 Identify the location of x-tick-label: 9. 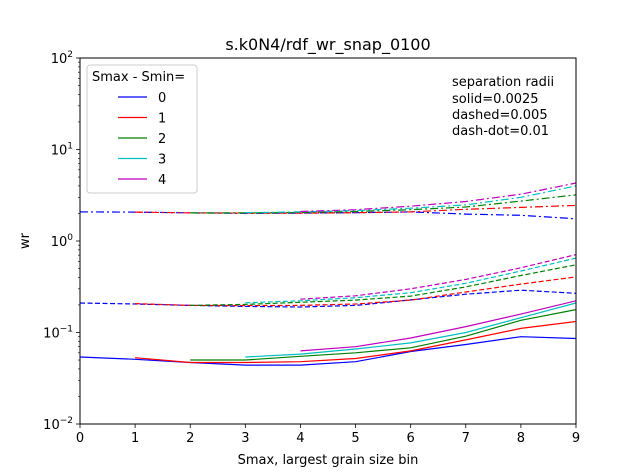
(576, 438).